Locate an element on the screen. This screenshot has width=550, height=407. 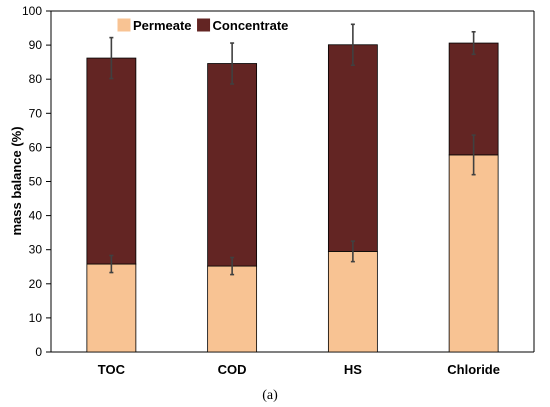
bar-permeate-chloride is located at coordinates (473, 253).